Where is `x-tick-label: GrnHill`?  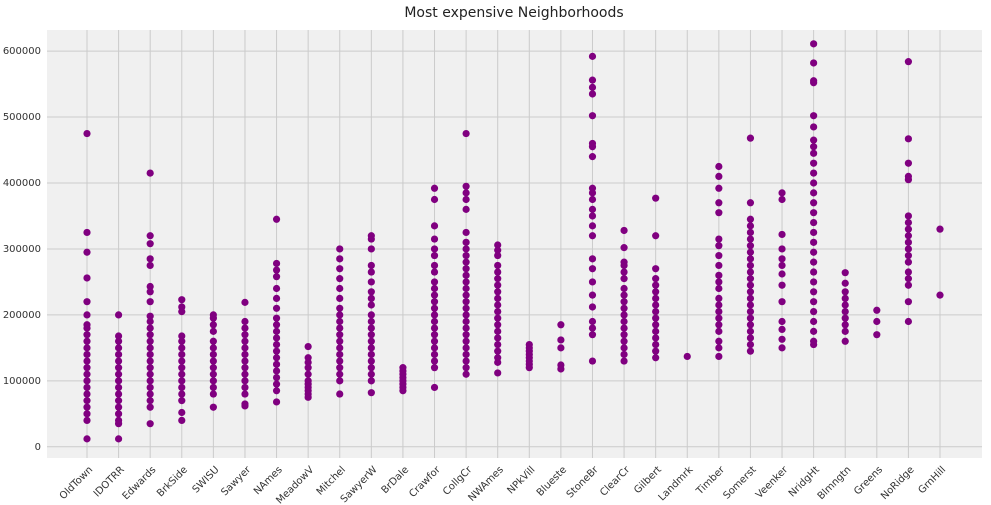
x-tick-label: GrnHill is located at coordinates (933, 480).